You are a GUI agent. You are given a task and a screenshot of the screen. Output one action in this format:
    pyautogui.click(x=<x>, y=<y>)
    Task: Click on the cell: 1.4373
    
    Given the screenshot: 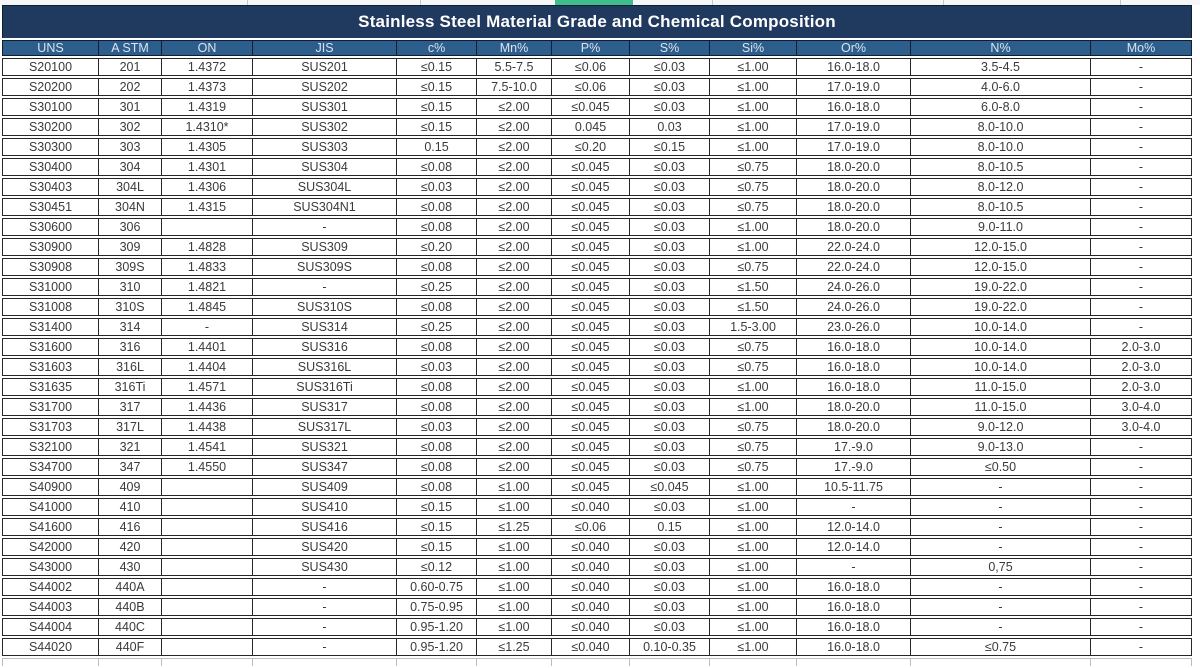 What is the action you would take?
    pyautogui.click(x=206, y=87)
    